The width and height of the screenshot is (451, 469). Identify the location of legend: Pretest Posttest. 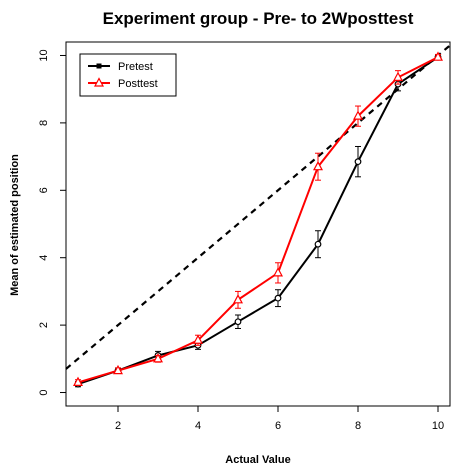
(128, 75).